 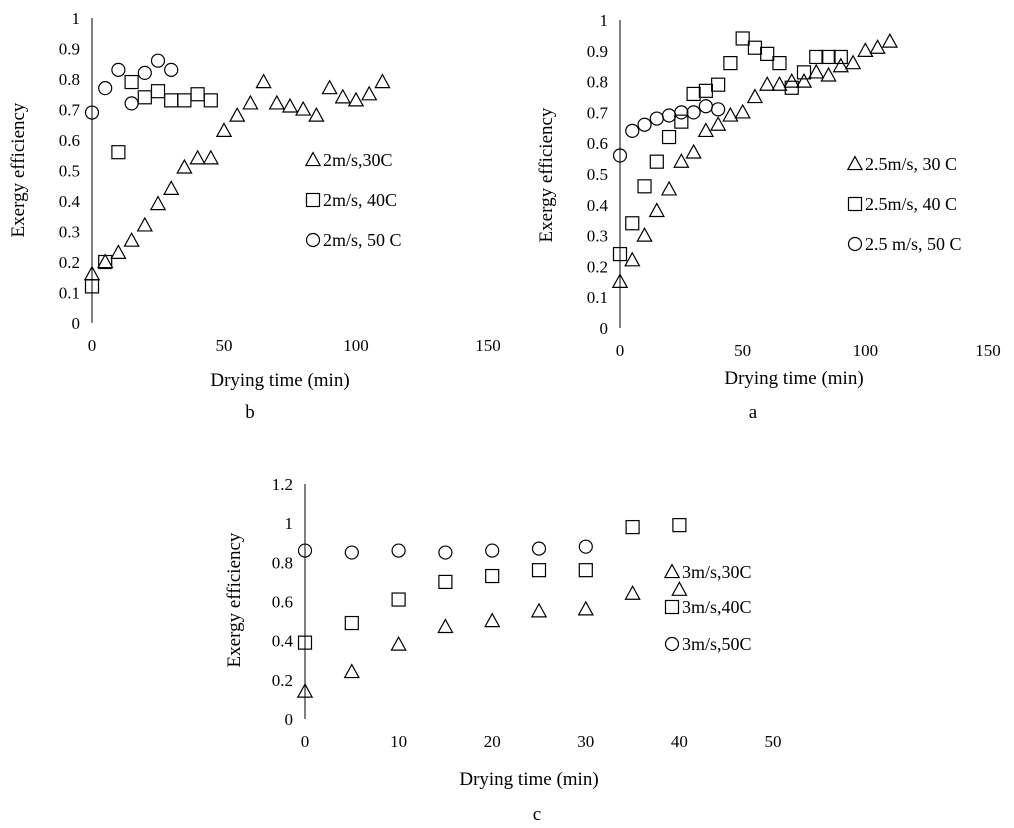 What do you see at coordinates (672, 607) in the screenshot?
I see `legend-marker-square` at bounding box center [672, 607].